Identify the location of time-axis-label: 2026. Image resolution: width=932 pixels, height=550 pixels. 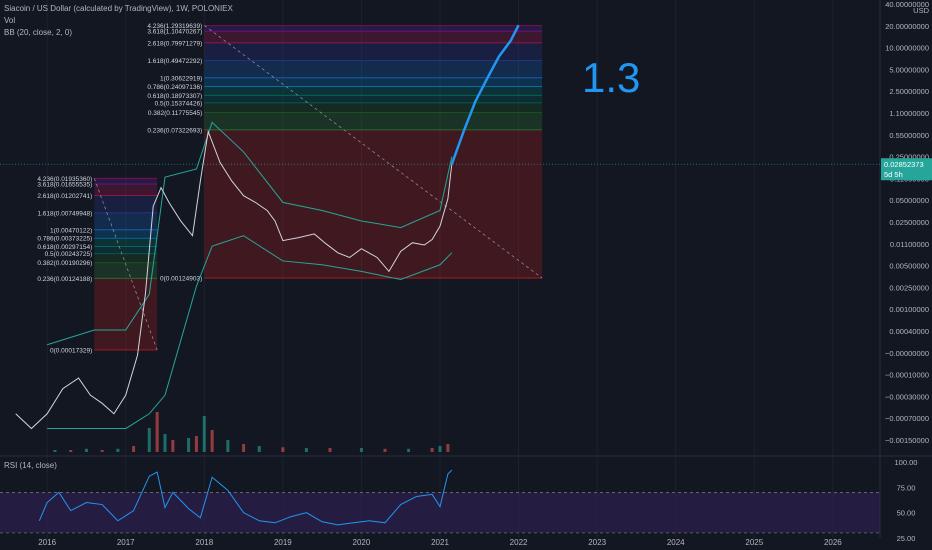
(833, 542).